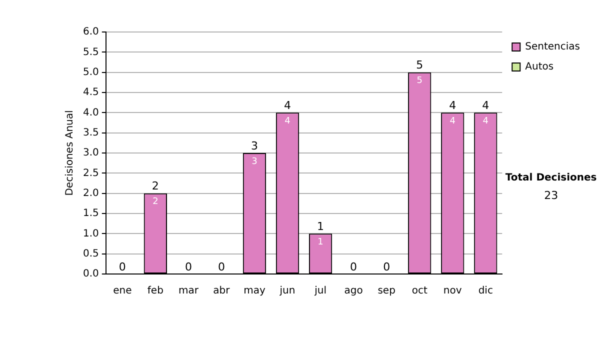 Image resolution: width=600 pixels, height=340 pixels. Describe the element at coordinates (320, 227) in the screenshot. I see `total-label: 1` at that location.